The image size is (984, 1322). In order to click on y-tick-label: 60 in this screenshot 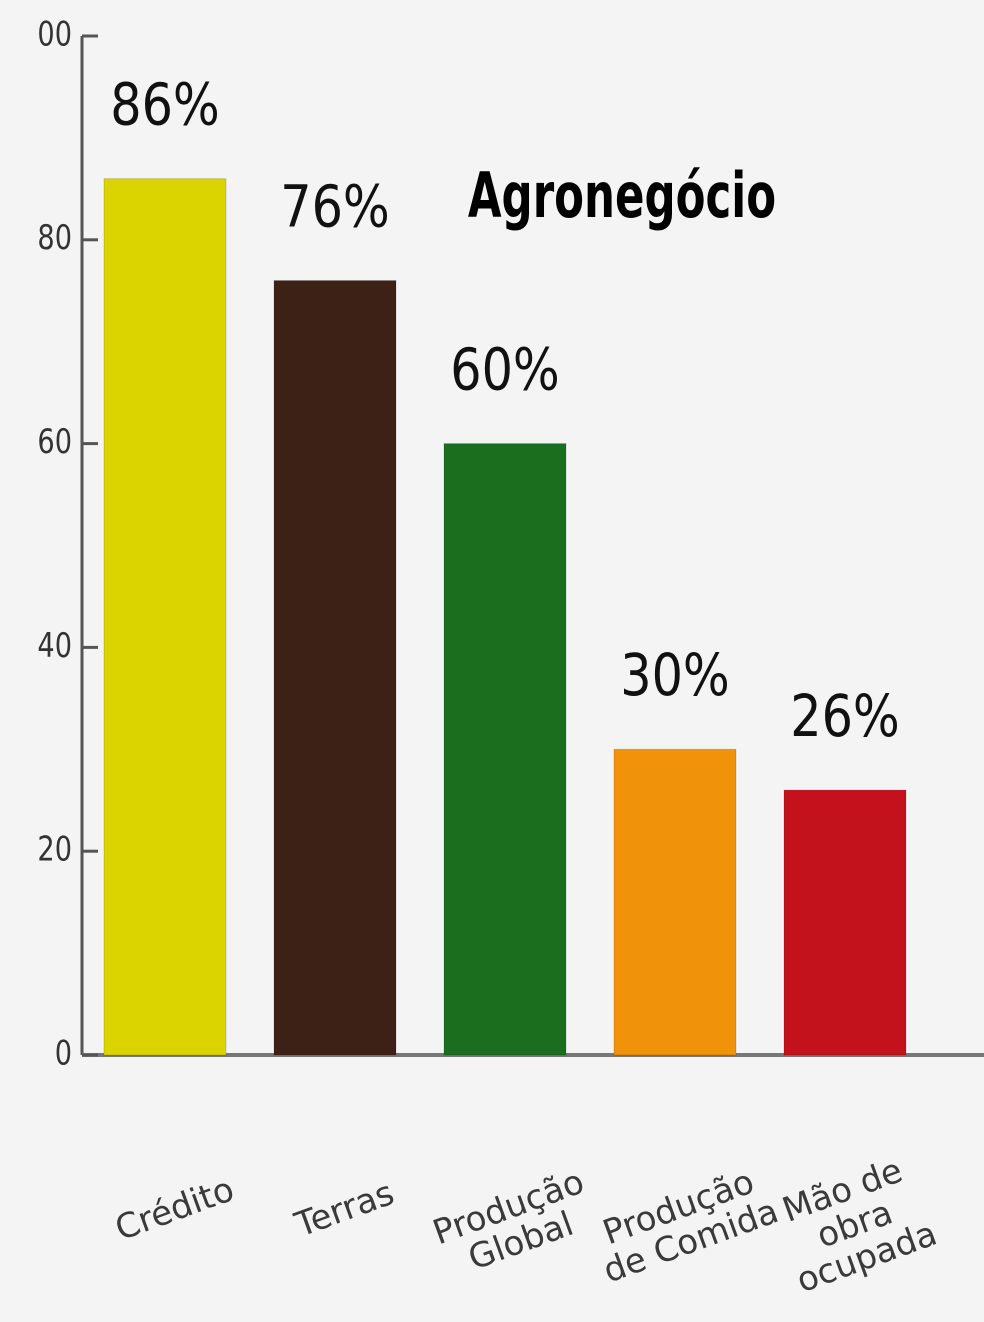, I will do `click(54, 442)`.